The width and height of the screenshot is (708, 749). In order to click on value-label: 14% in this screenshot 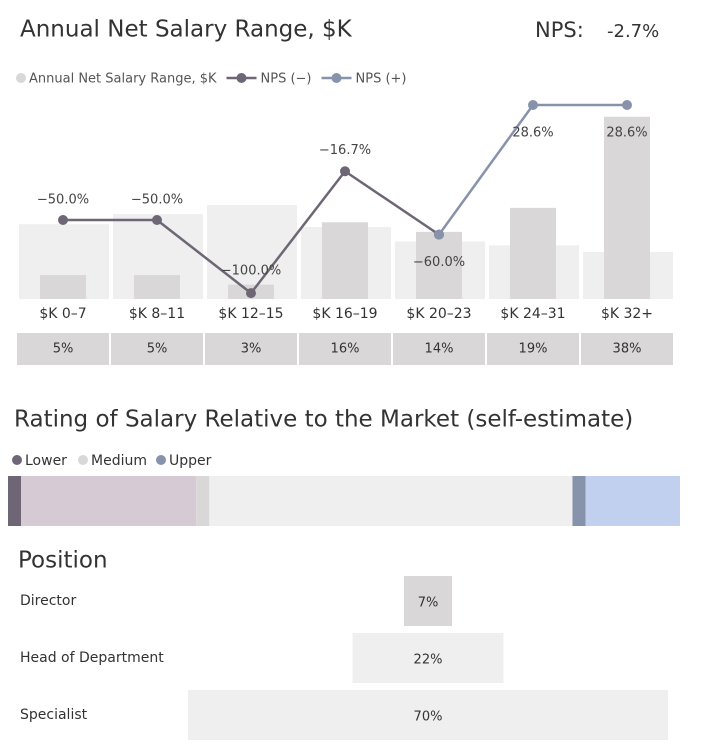, I will do `click(439, 349)`.